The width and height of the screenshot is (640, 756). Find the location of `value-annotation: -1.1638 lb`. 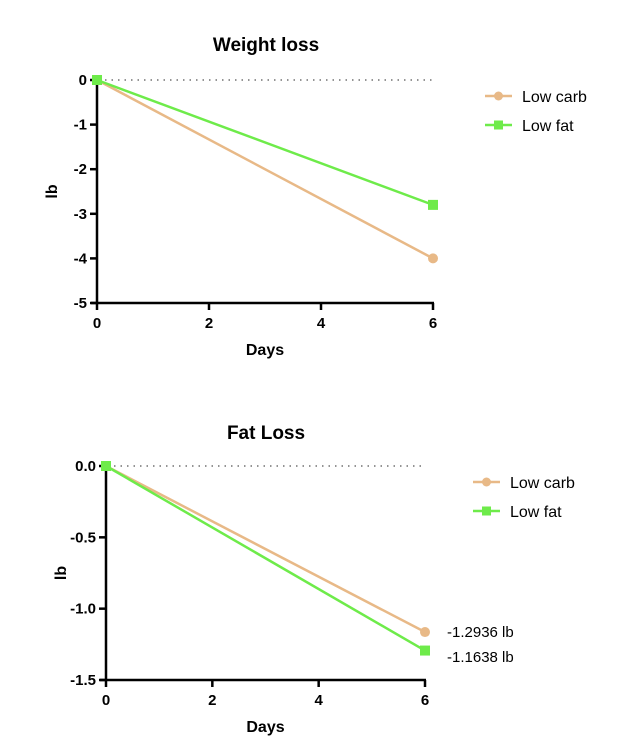

value-annotation: -1.1638 lb is located at coordinates (480, 657).